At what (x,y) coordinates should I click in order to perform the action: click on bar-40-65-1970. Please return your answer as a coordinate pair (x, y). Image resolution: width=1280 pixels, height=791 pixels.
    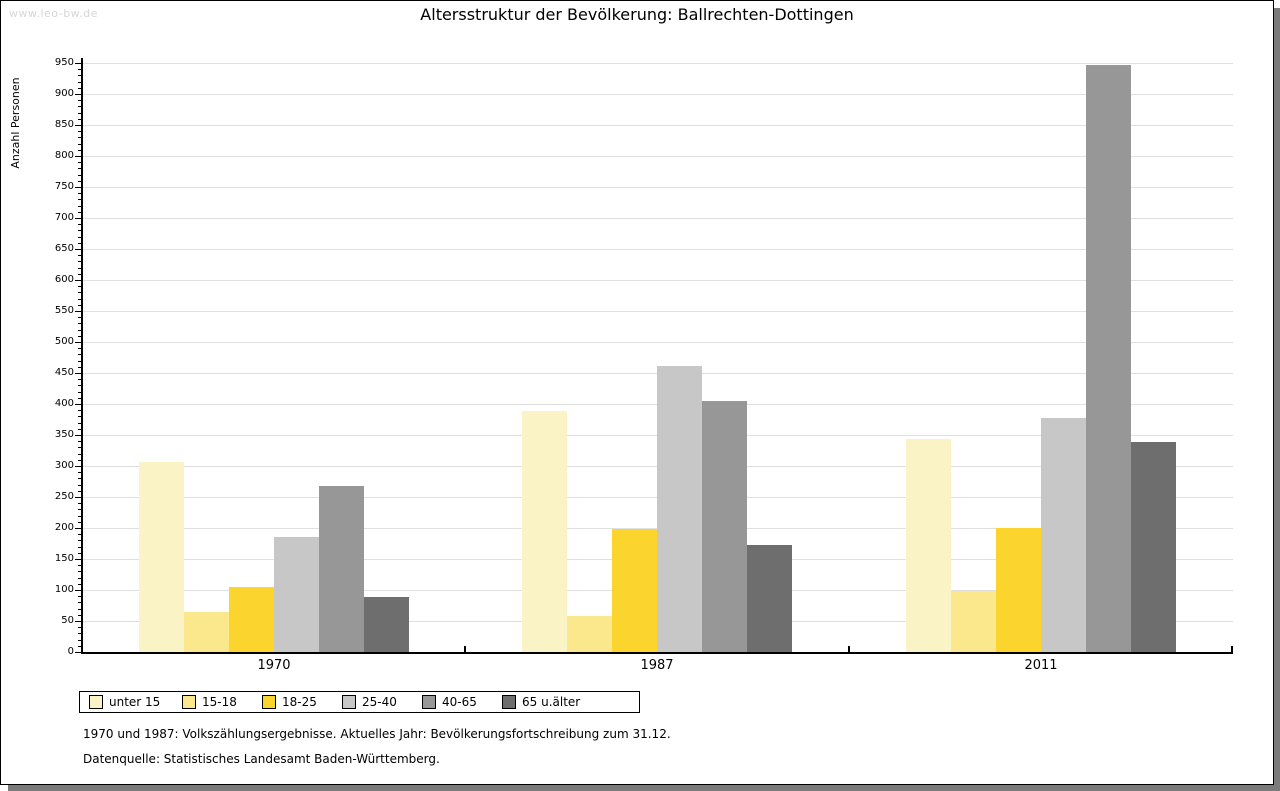
    Looking at the image, I should click on (341, 569).